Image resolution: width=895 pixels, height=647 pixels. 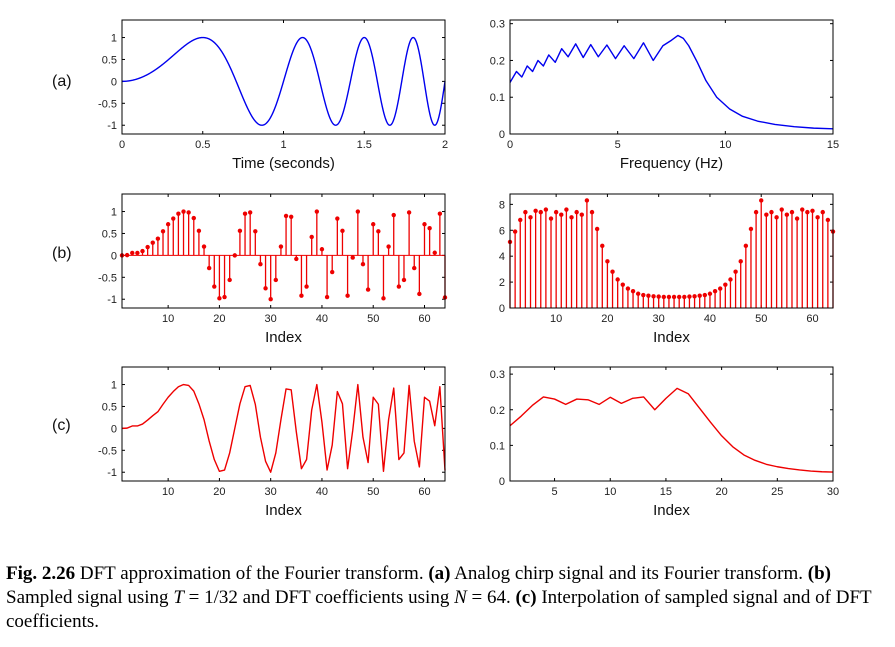 What do you see at coordinates (777, 492) in the screenshot?
I see `x-tick-label: 25` at bounding box center [777, 492].